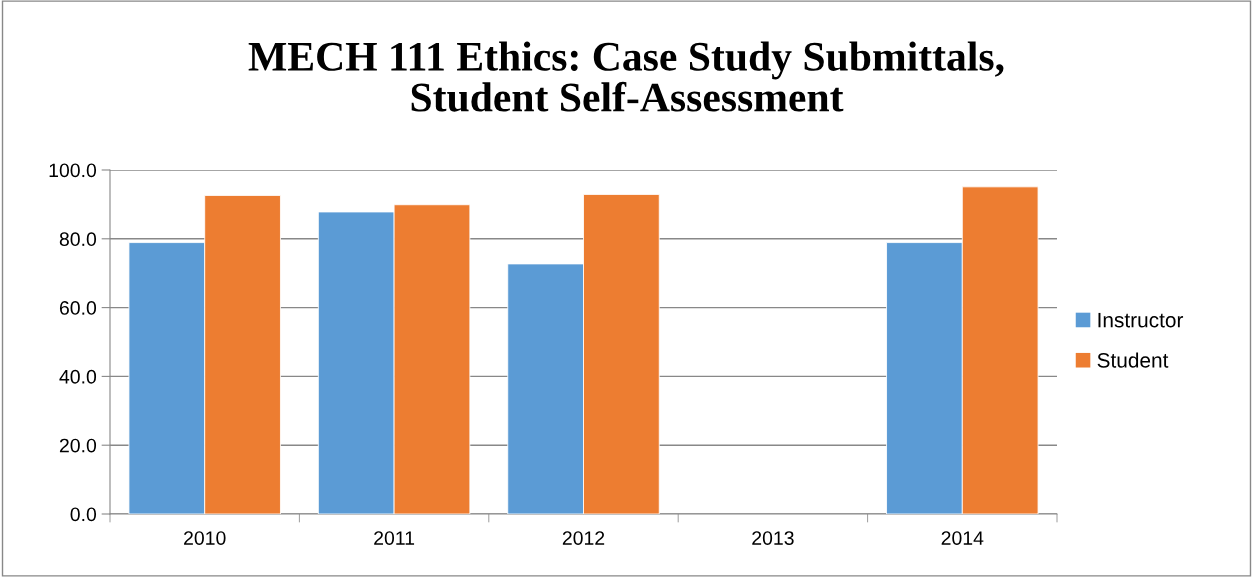 This screenshot has height=577, width=1253. I want to click on y-tick-label: 80.0, so click(78, 239).